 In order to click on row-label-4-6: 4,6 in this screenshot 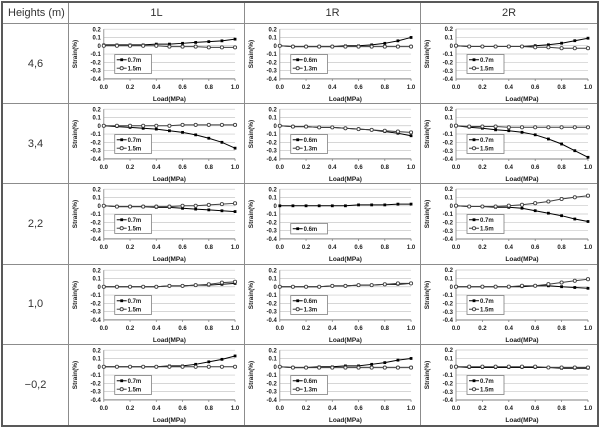, I will do `click(36, 64)`.